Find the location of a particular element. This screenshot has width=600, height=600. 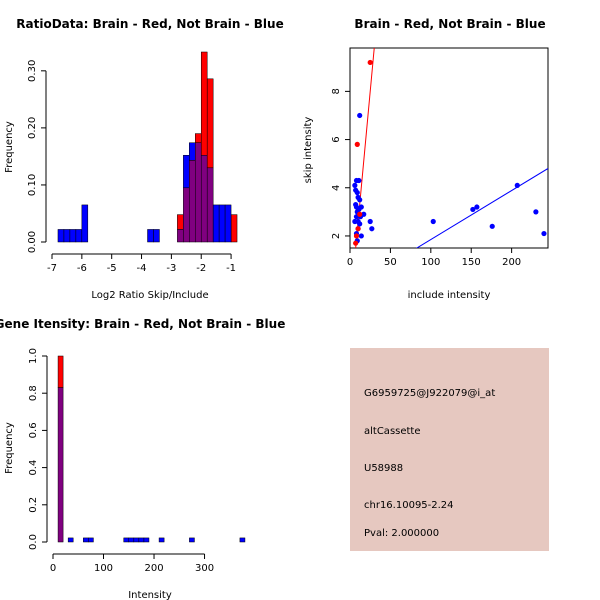

scatter-fit-lines is located at coordinates (451, 148).